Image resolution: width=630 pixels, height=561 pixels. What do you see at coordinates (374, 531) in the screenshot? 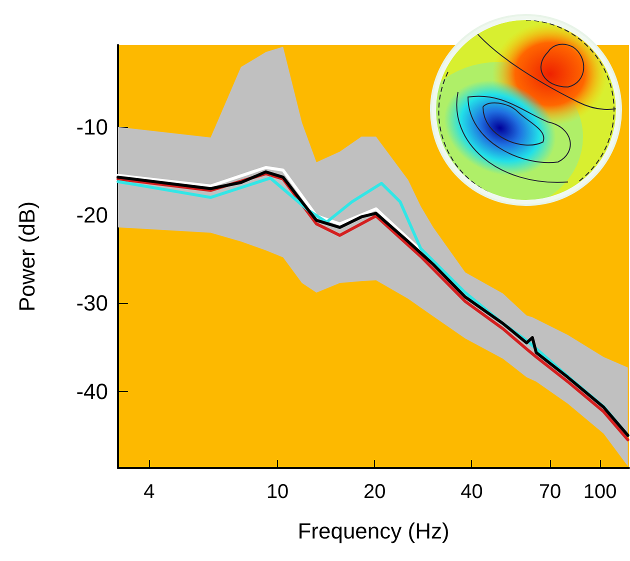
I see `x-axis-title: Frequency (Hz)` at bounding box center [374, 531].